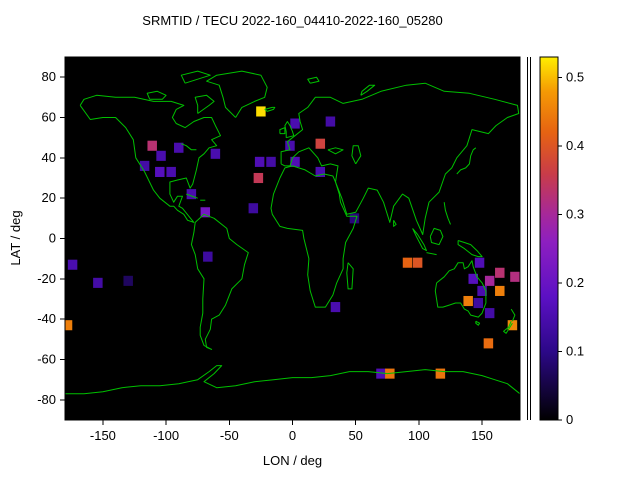 This screenshot has height=480, width=640. Describe the element at coordinates (575, 351) in the screenshot. I see `colorbar-tick-label: 0.1` at that location.